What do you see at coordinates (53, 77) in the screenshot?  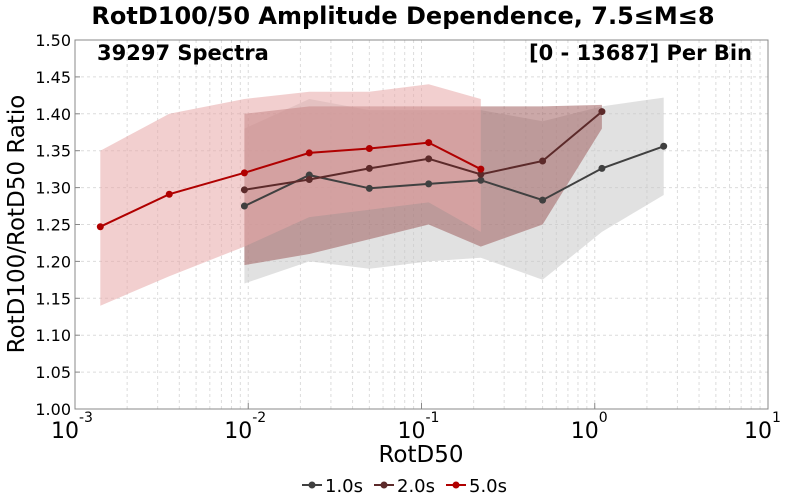 I see `y-tick-label: 1.45` at bounding box center [53, 77].